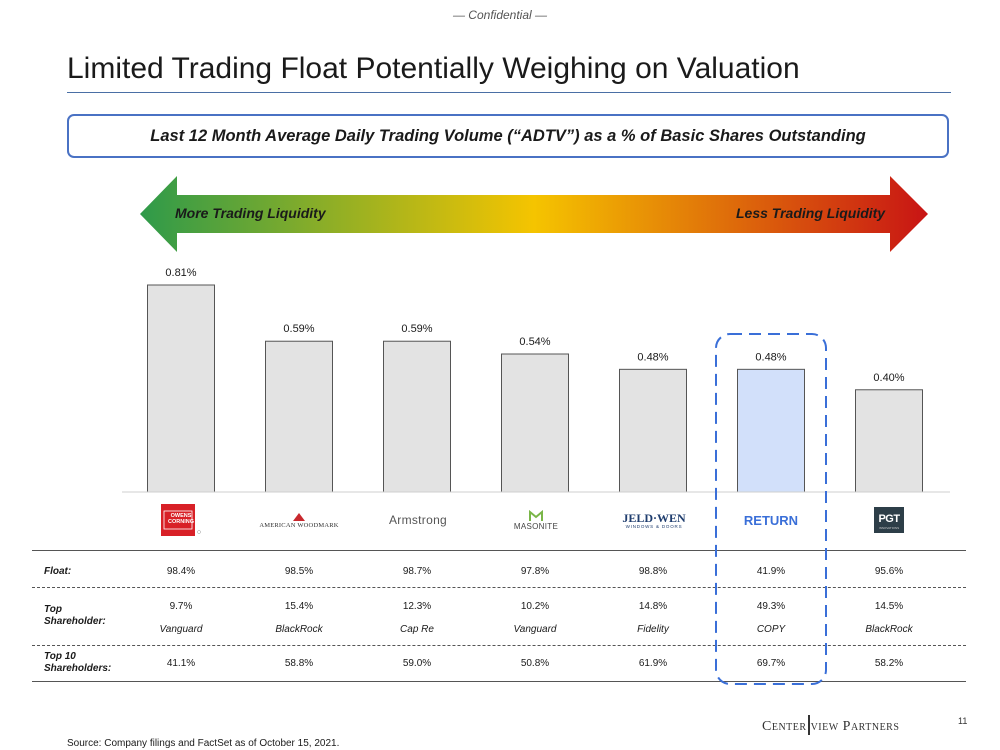 Image resolution: width=1000 pixels, height=750 pixels. What do you see at coordinates (75, 615) in the screenshot?
I see `top-shareholder-row-label: Top Shareholder:` at bounding box center [75, 615].